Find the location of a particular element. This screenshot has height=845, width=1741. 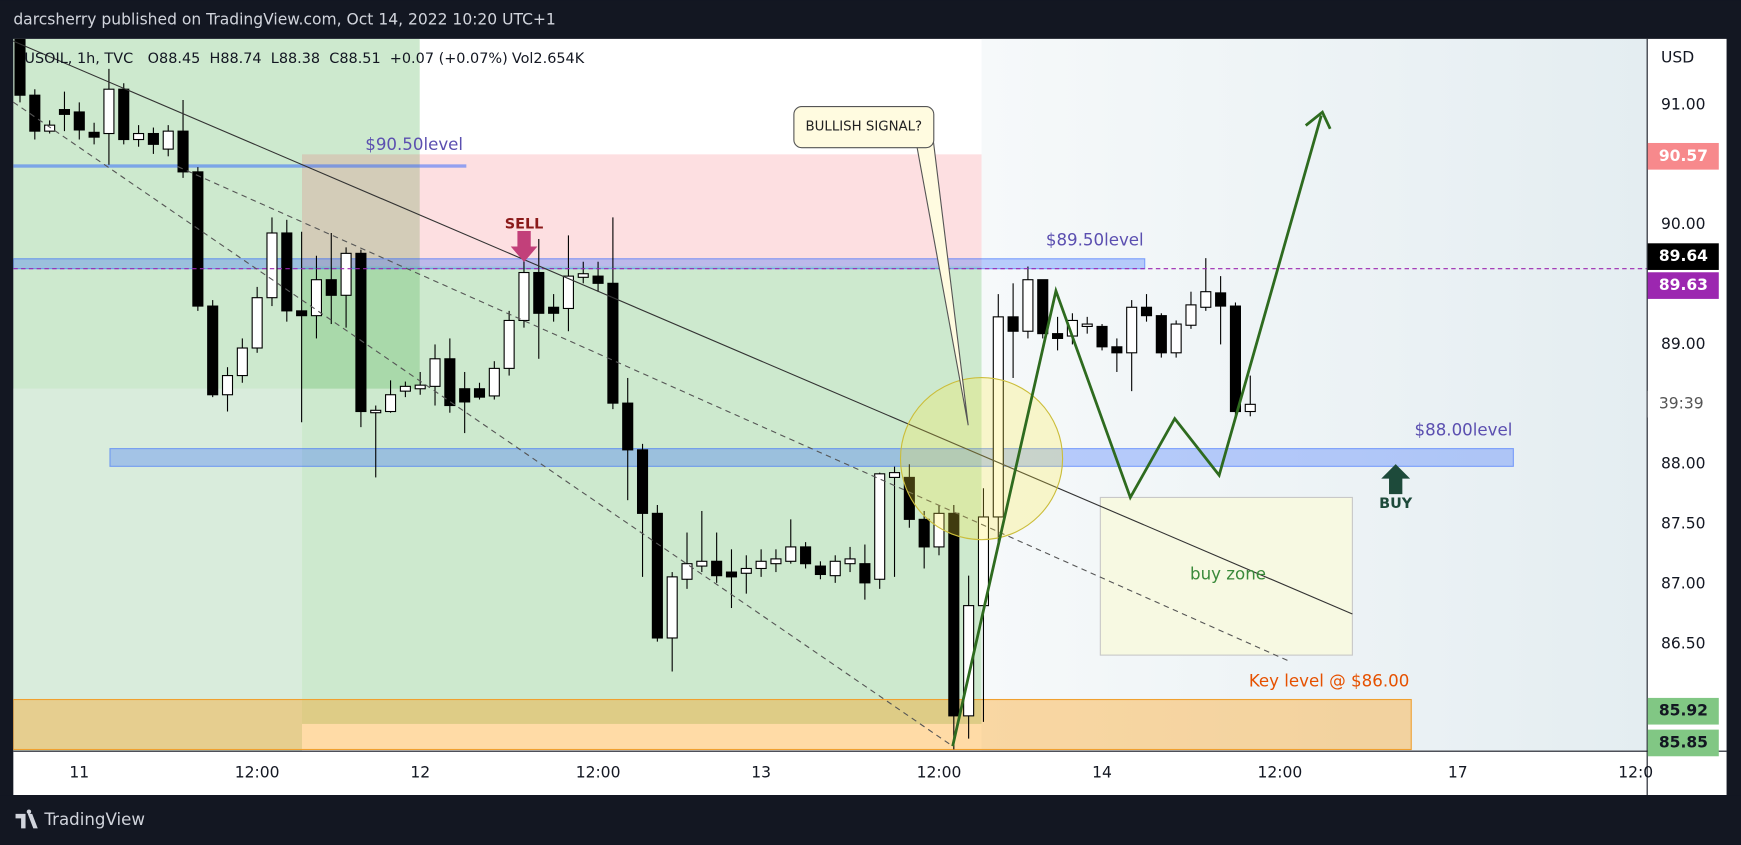

price-label: 89.64 is located at coordinates (1683, 256).